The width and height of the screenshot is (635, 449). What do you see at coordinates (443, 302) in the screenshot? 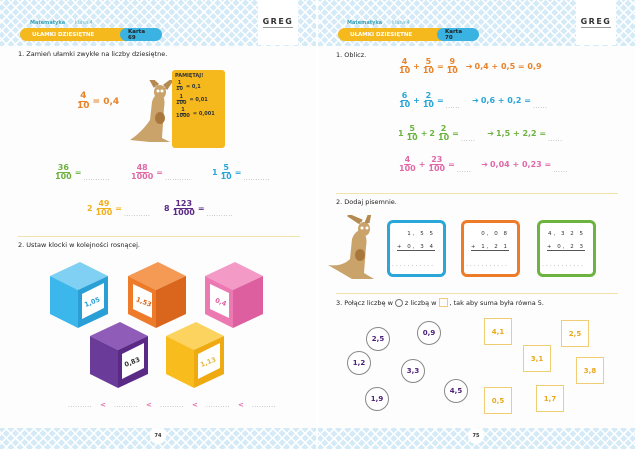
I see `square-icon` at bounding box center [443, 302].